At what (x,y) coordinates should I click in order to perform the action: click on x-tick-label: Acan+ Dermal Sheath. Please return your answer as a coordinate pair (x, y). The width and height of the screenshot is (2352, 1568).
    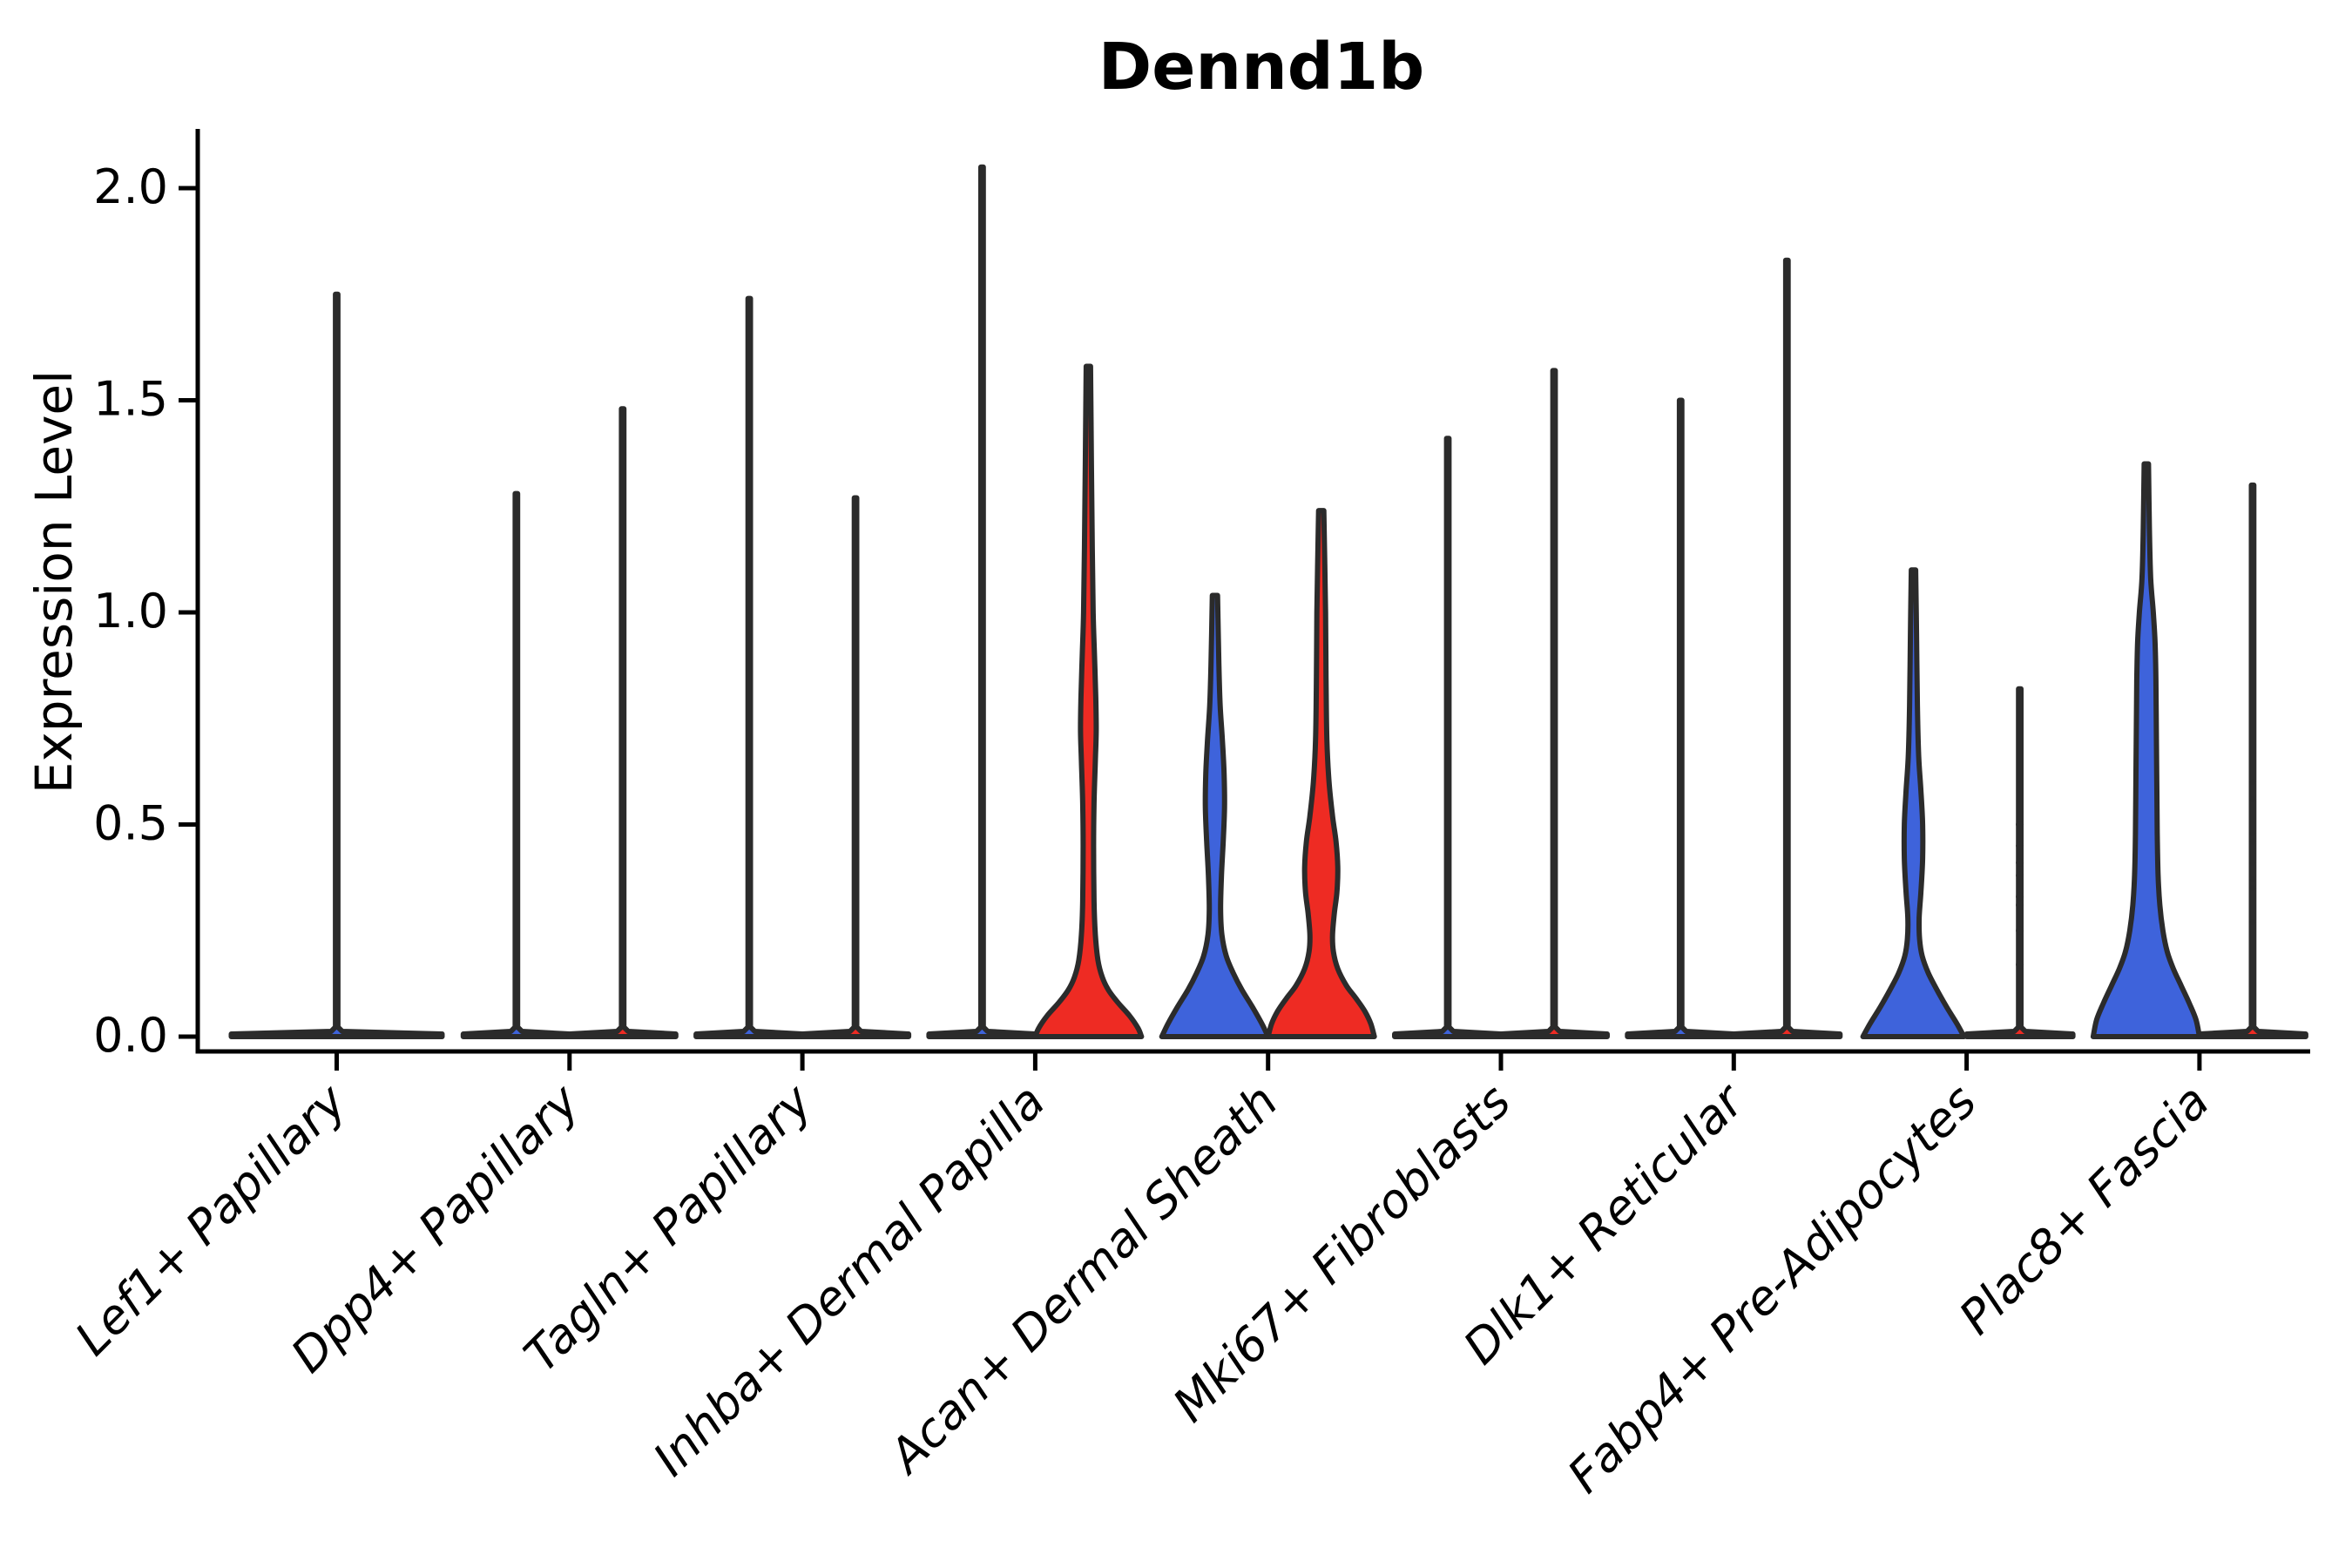
    Looking at the image, I should click on (1083, 1280).